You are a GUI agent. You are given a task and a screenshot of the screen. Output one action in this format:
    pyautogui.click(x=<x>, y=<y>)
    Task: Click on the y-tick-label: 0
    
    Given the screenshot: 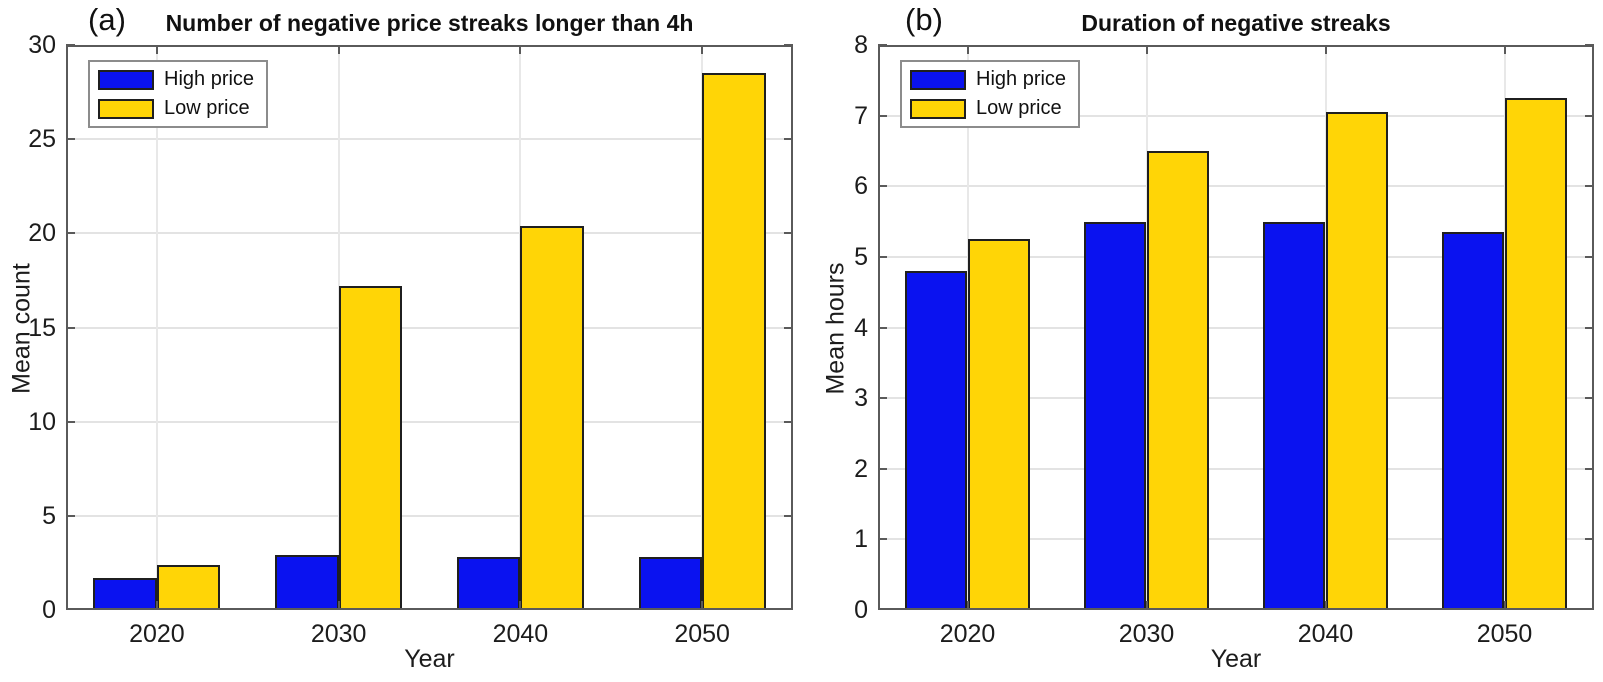 What is the action you would take?
    pyautogui.click(x=49, y=610)
    